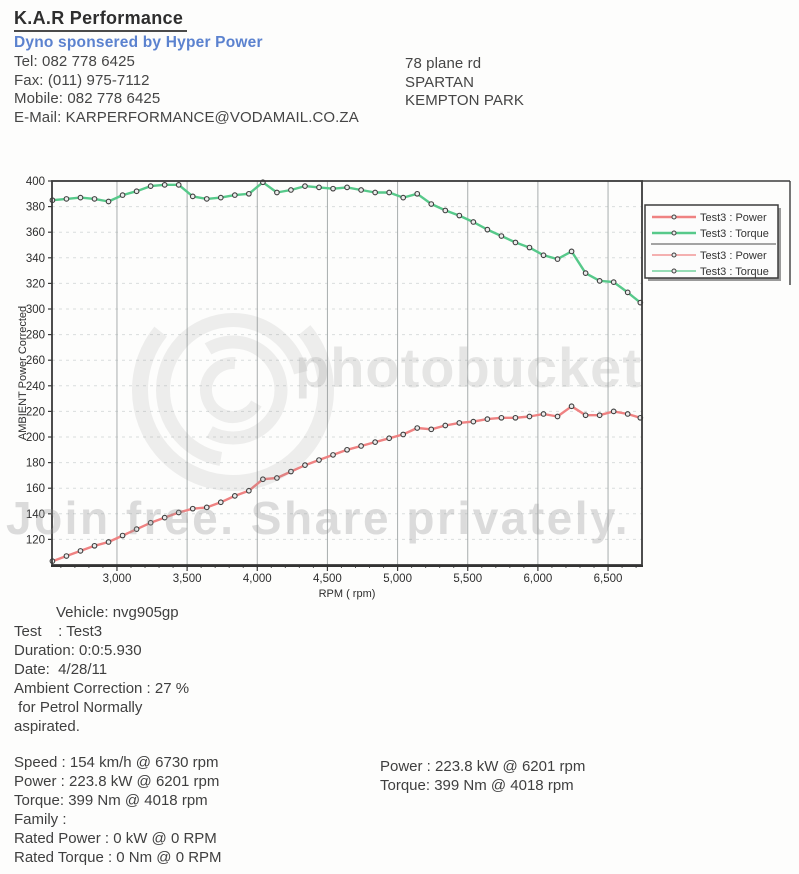 This screenshot has height=874, width=799. What do you see at coordinates (440, 82) in the screenshot?
I see `address-line-2: SPARTAN` at bounding box center [440, 82].